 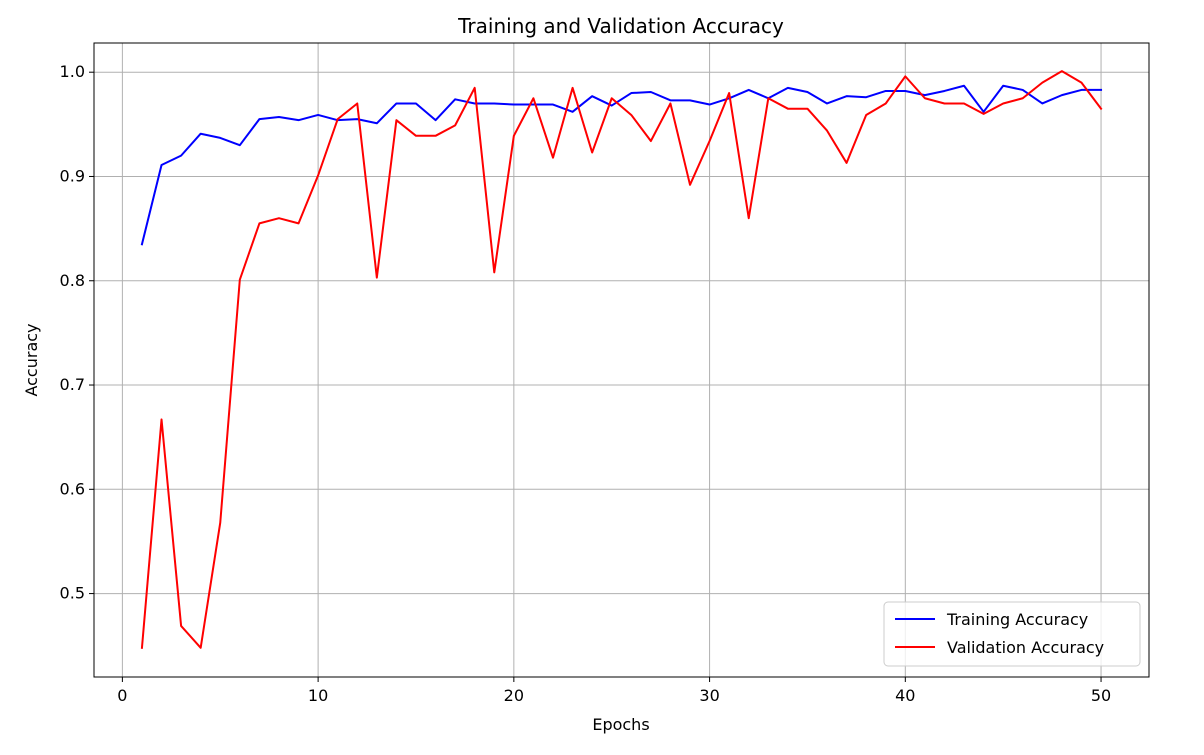 I want to click on legend: Training Accuracy Validation Accuracy, so click(x=1012, y=634).